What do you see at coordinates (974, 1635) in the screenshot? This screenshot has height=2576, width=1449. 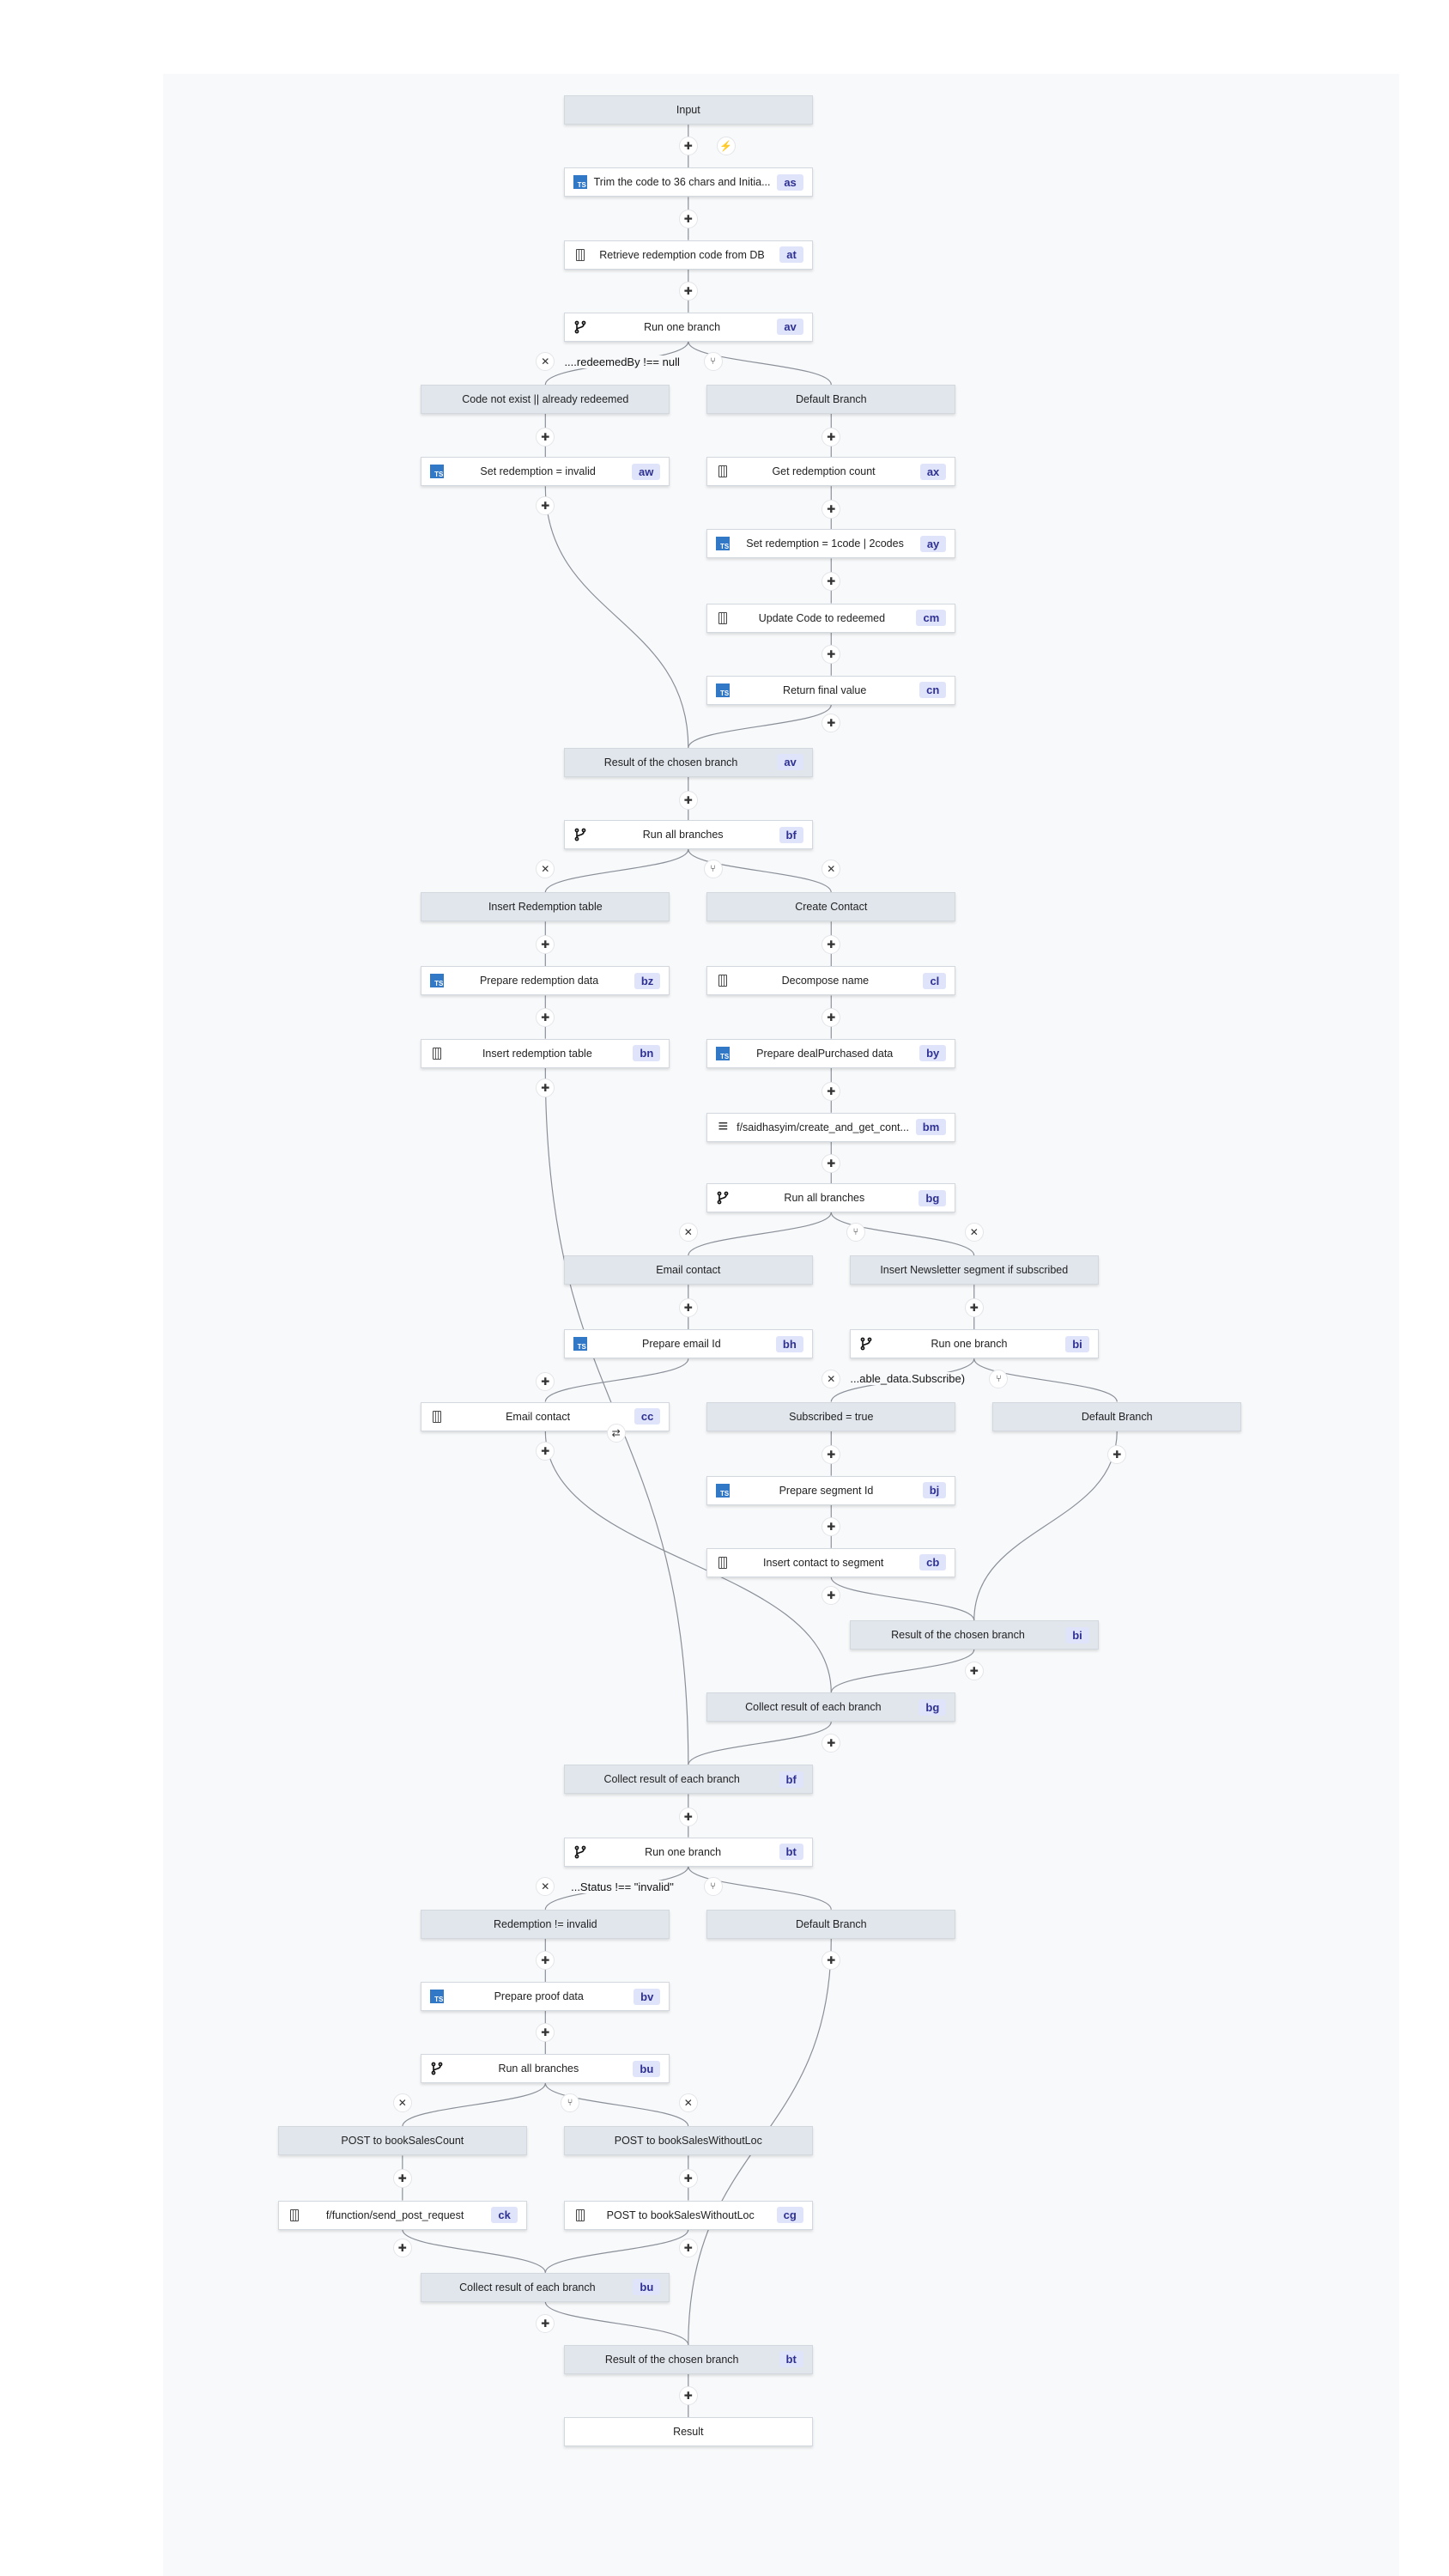 I see `flow-node: Result of the chosen branch bi` at bounding box center [974, 1635].